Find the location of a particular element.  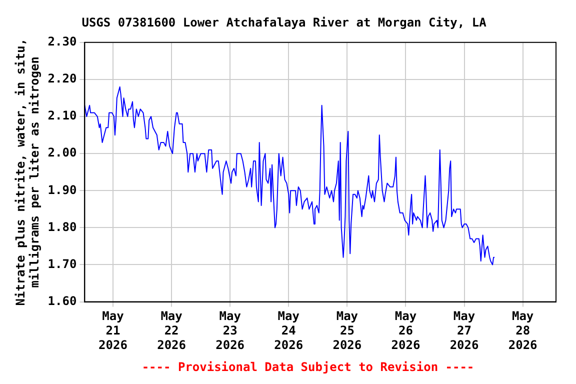

x-tick-label: May 23 2026 is located at coordinates (230, 330).